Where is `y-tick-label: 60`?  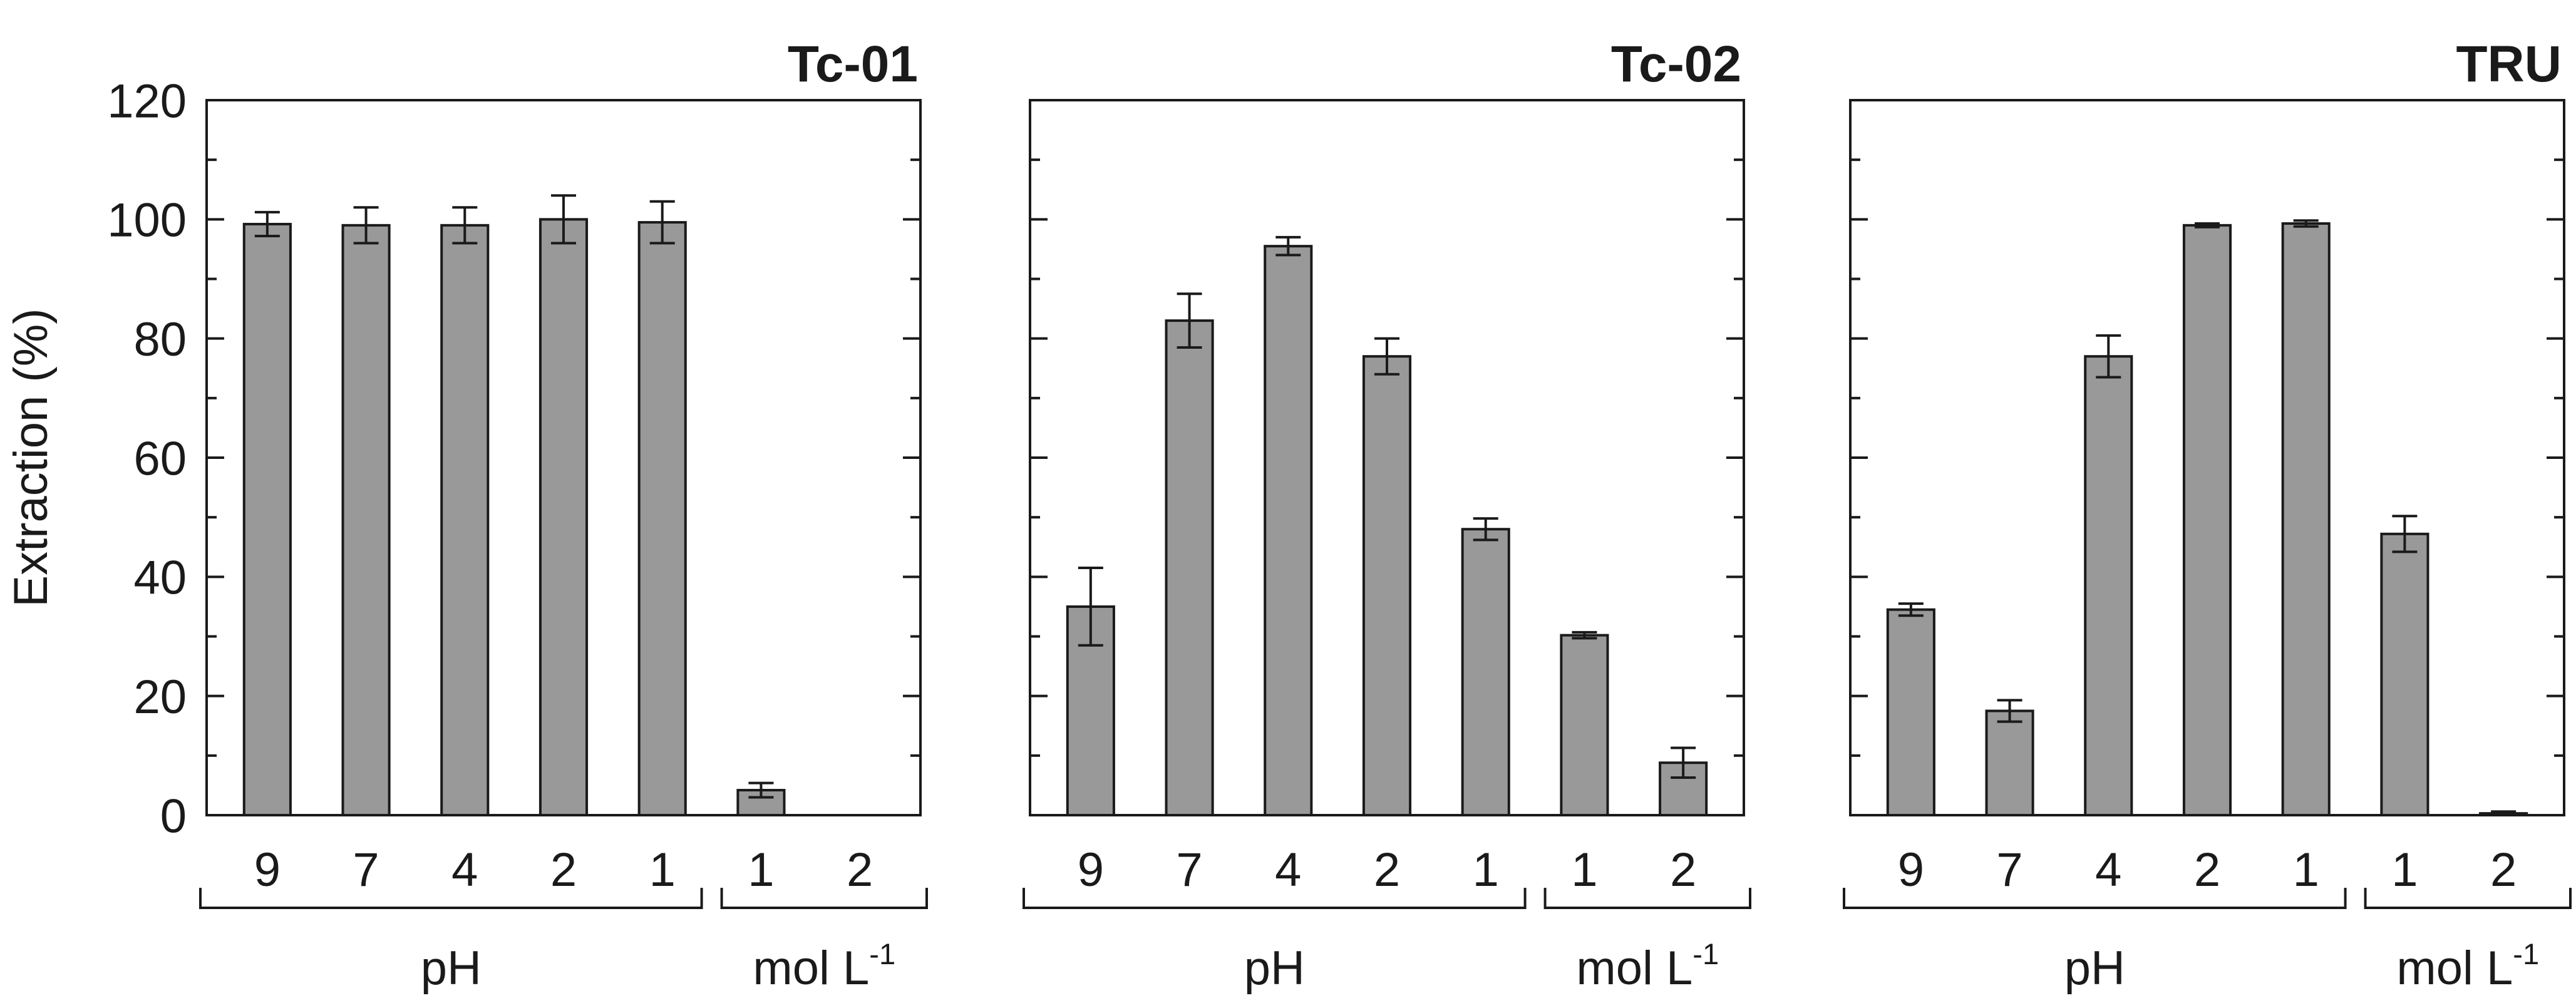 y-tick-label: 60 is located at coordinates (160, 458).